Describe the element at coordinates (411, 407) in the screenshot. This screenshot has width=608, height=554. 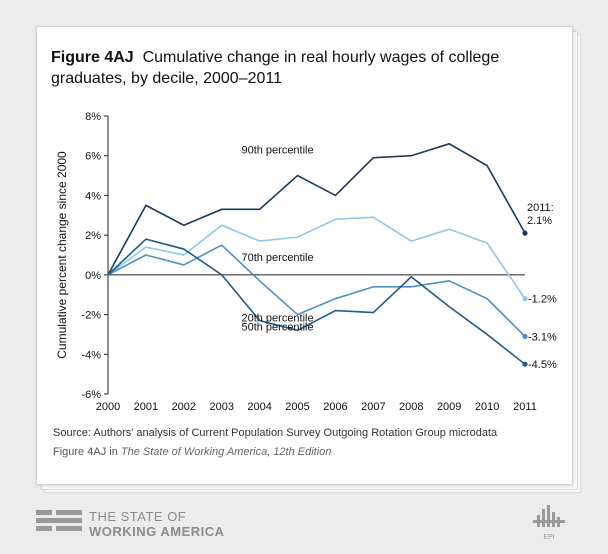
I see `x-tick-label: 2008` at that location.